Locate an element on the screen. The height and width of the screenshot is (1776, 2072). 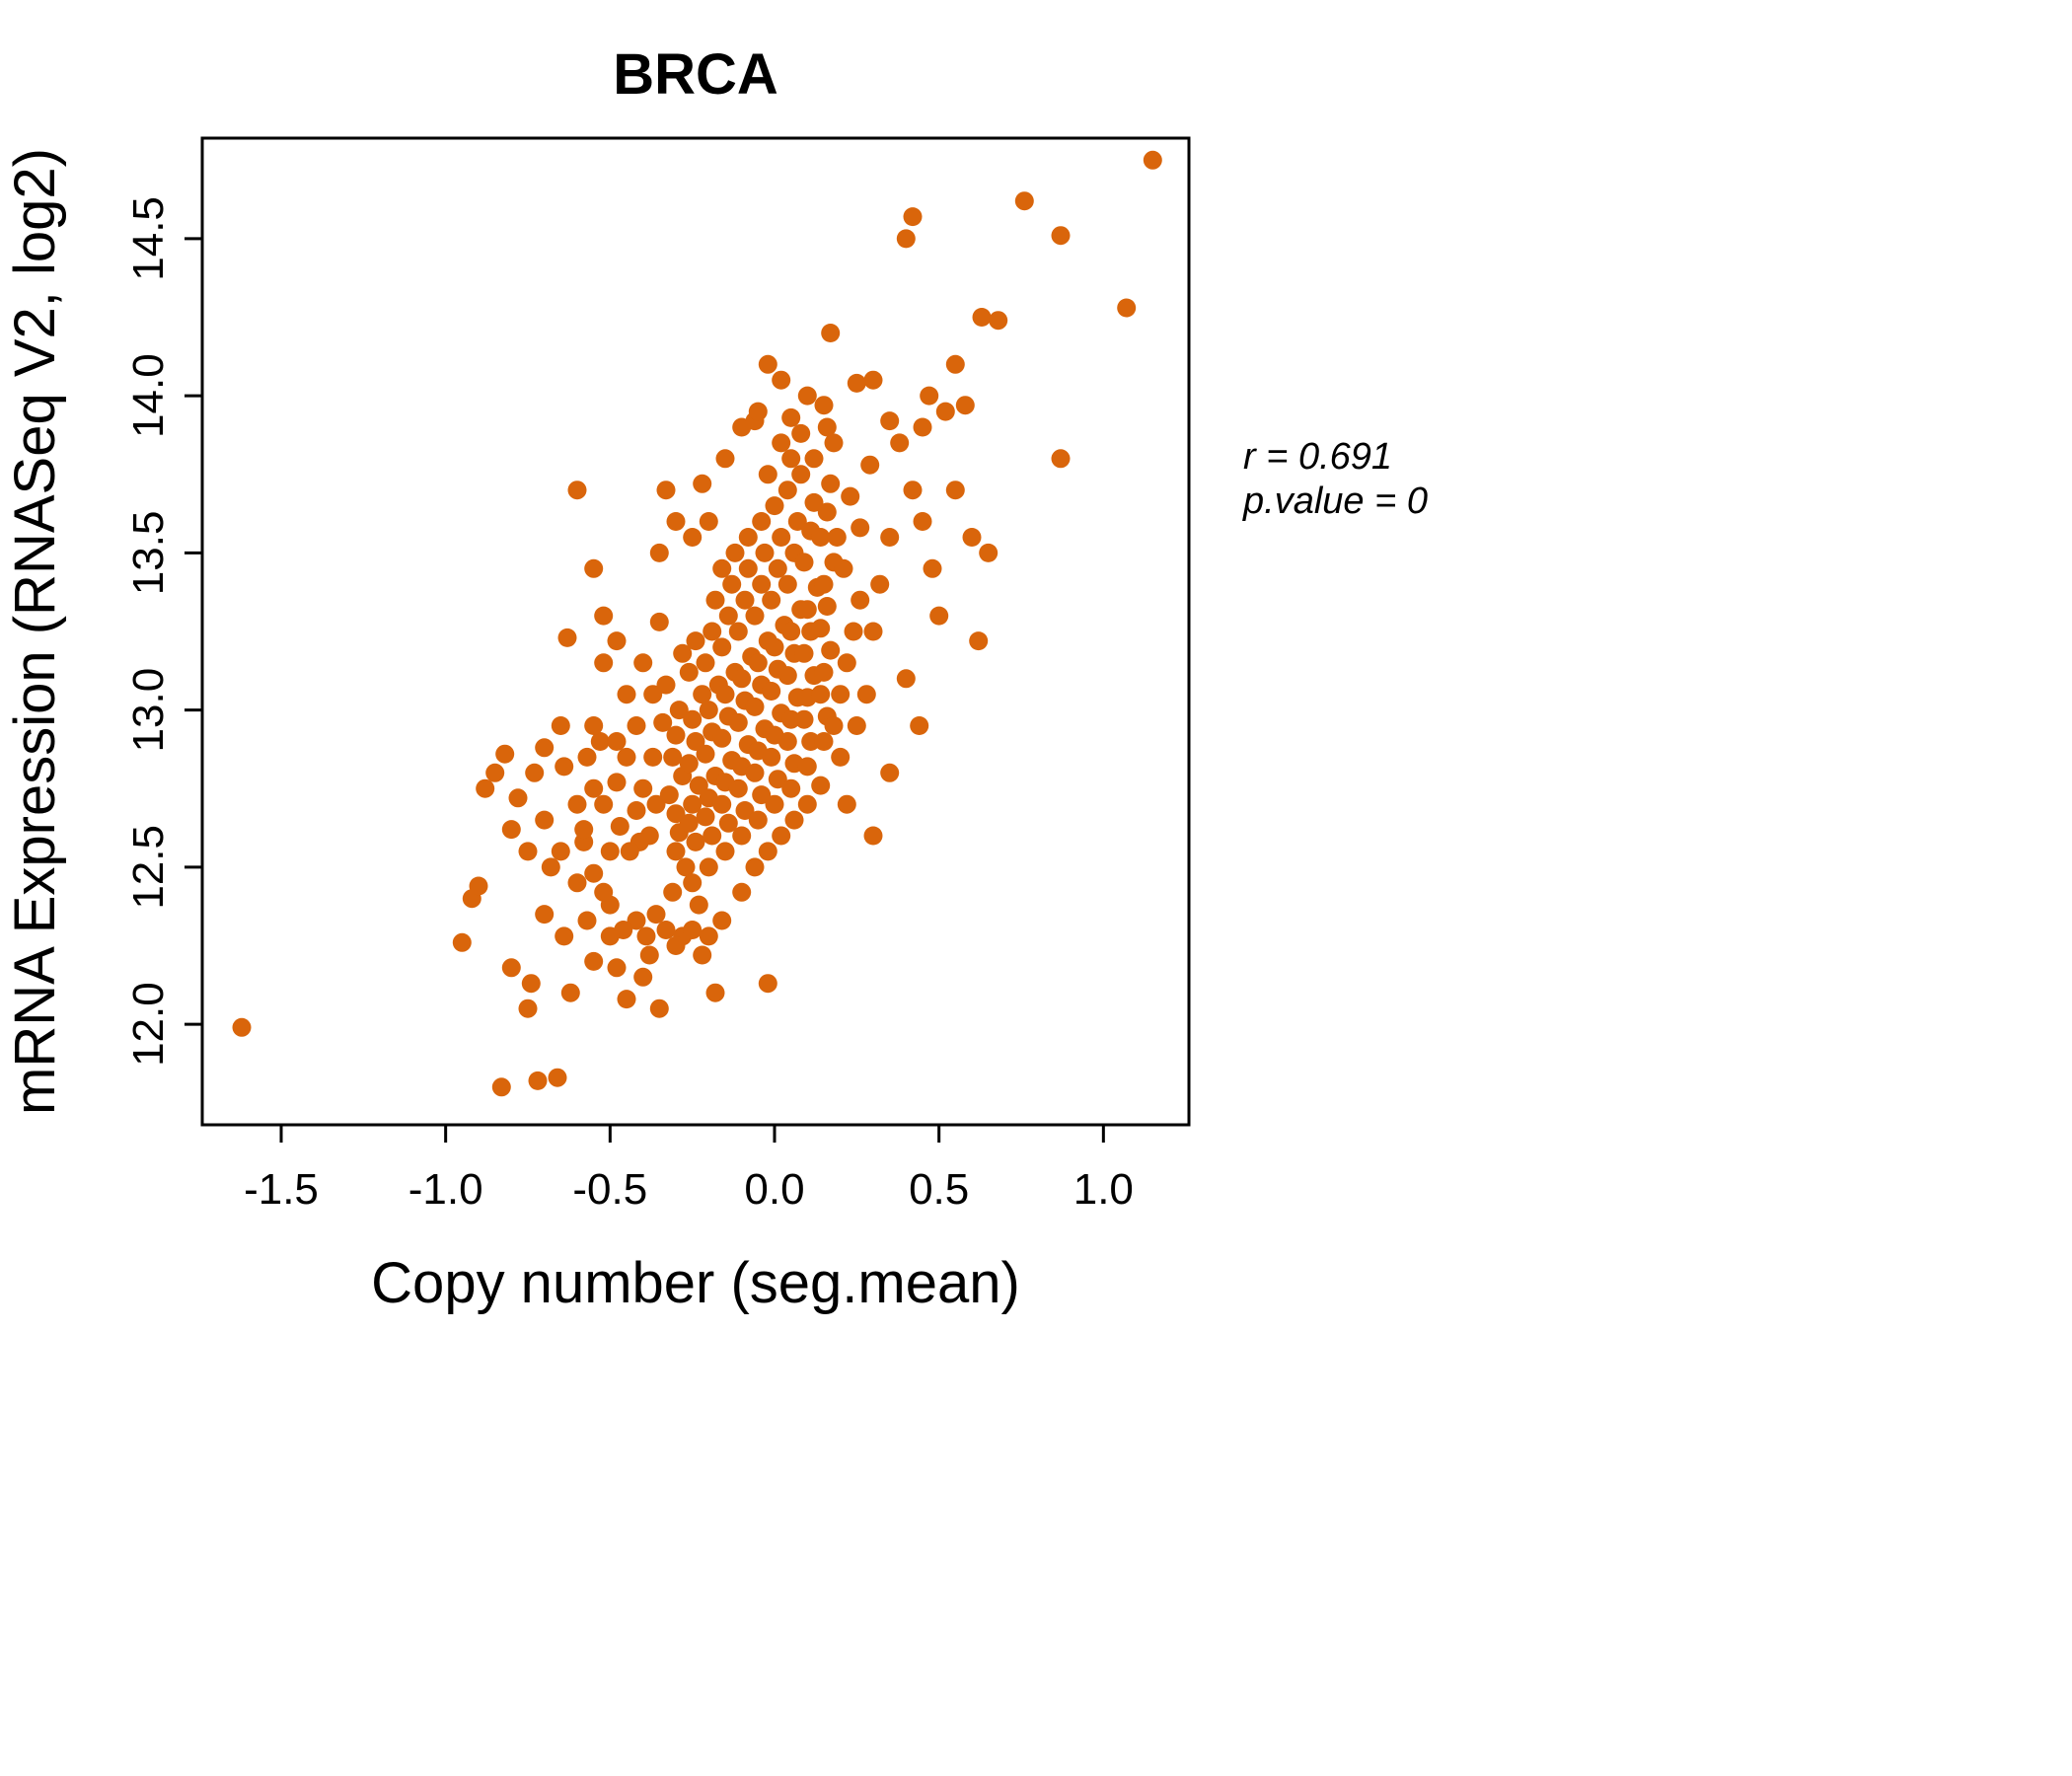
y-tick-label: 14.0 is located at coordinates (149, 396).